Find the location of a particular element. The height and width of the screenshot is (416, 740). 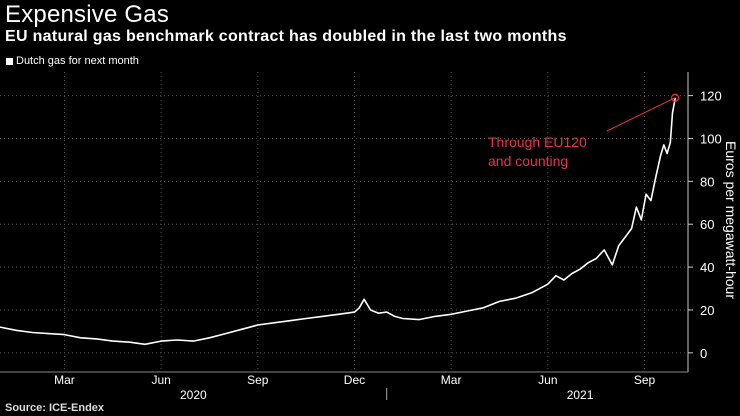

y-tick-label: 80 is located at coordinates (707, 181).